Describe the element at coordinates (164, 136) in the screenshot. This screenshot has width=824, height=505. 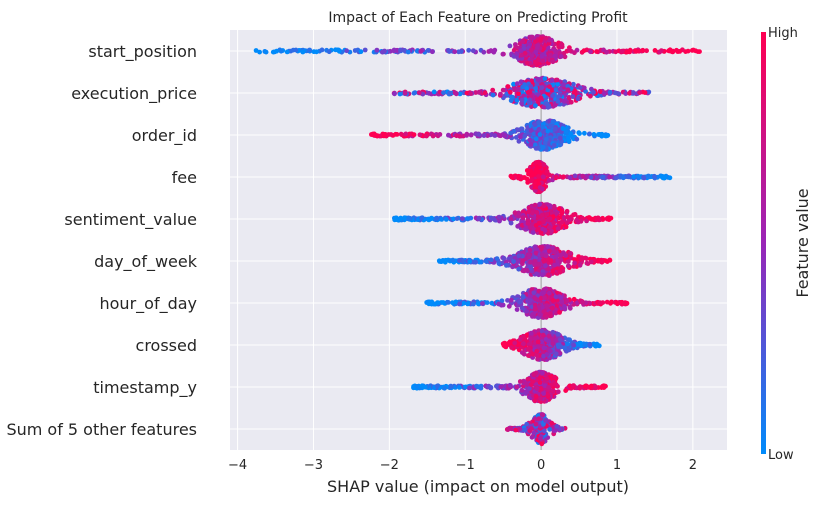
I see `feature-label: order_id` at that location.